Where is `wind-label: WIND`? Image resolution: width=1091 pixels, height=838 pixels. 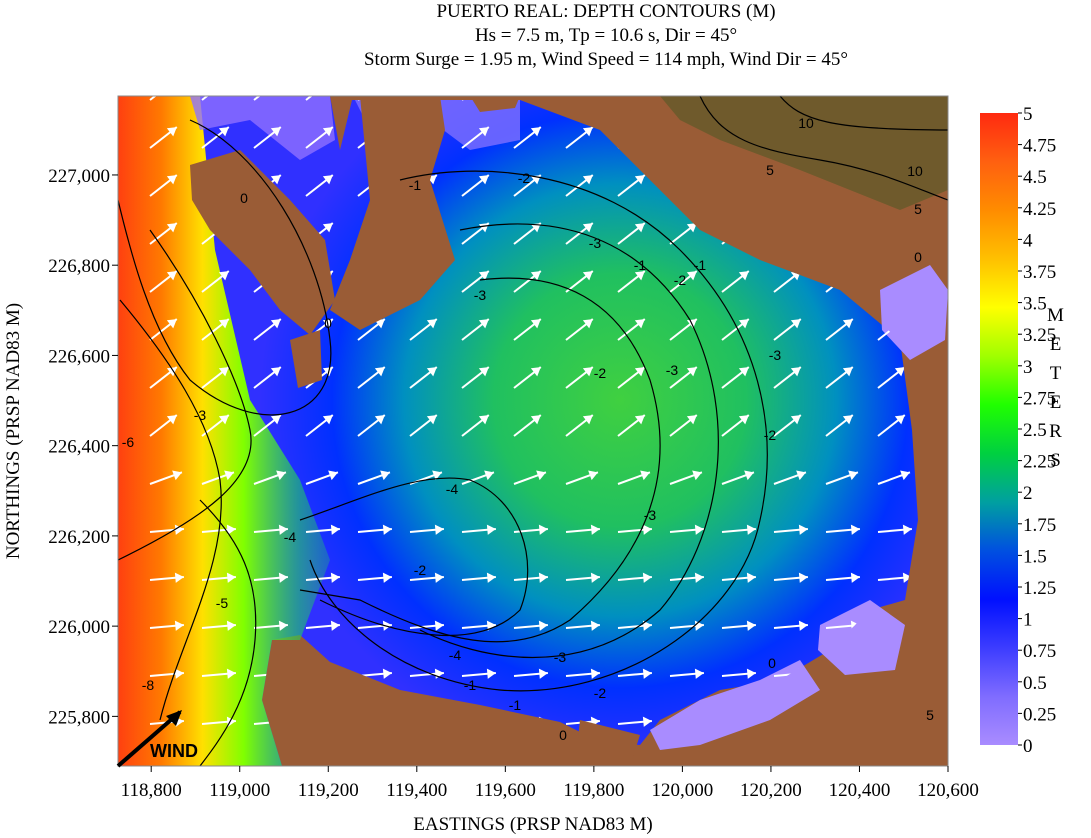 wind-label: WIND is located at coordinates (174, 751).